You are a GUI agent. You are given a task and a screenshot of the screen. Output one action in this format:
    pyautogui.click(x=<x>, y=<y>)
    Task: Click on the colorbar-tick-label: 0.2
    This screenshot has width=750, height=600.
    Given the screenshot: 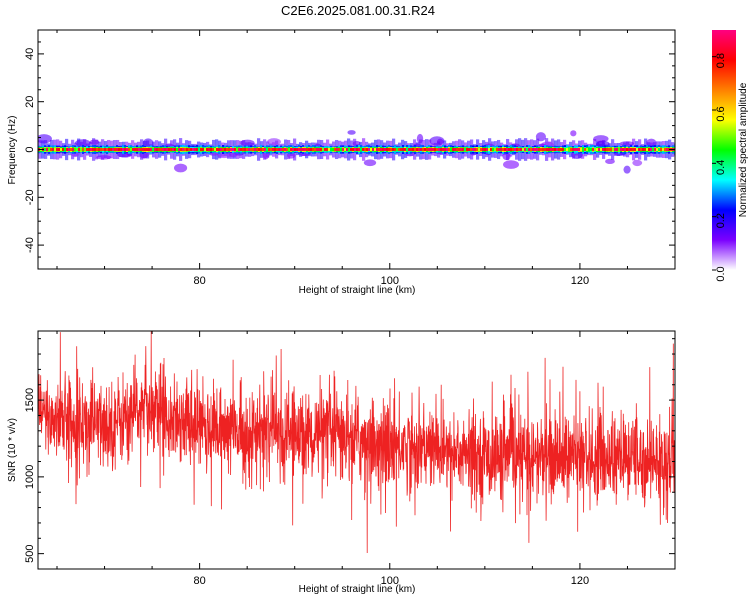 What is the action you would take?
    pyautogui.click(x=721, y=220)
    